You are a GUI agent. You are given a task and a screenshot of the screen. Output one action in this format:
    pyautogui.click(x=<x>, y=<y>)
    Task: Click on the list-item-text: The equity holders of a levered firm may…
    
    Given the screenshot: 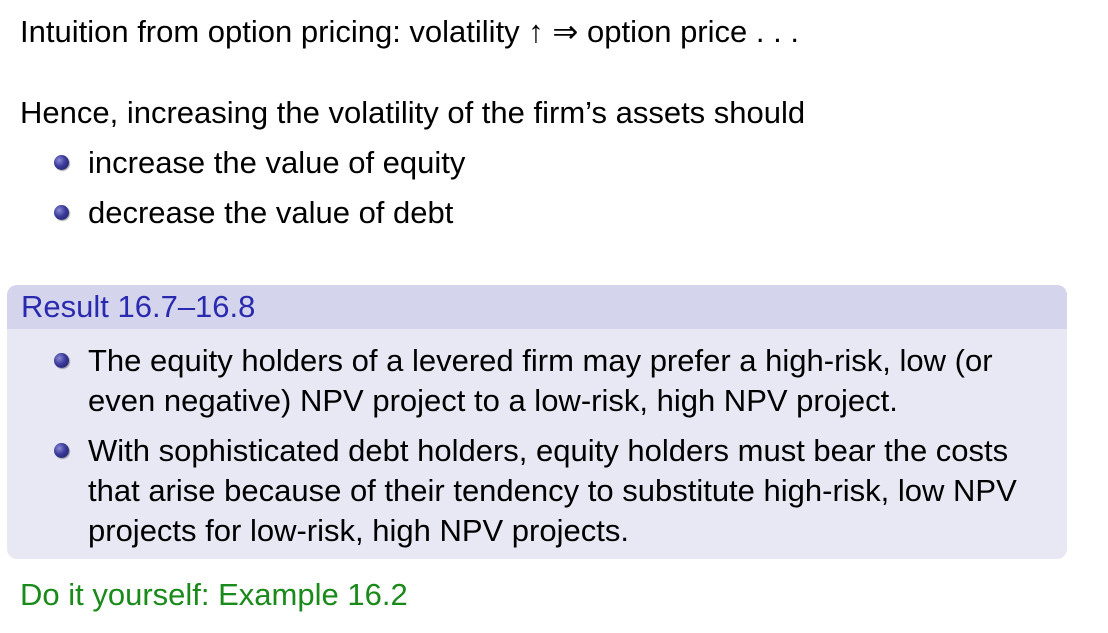 What is the action you would take?
    pyautogui.click(x=540, y=380)
    